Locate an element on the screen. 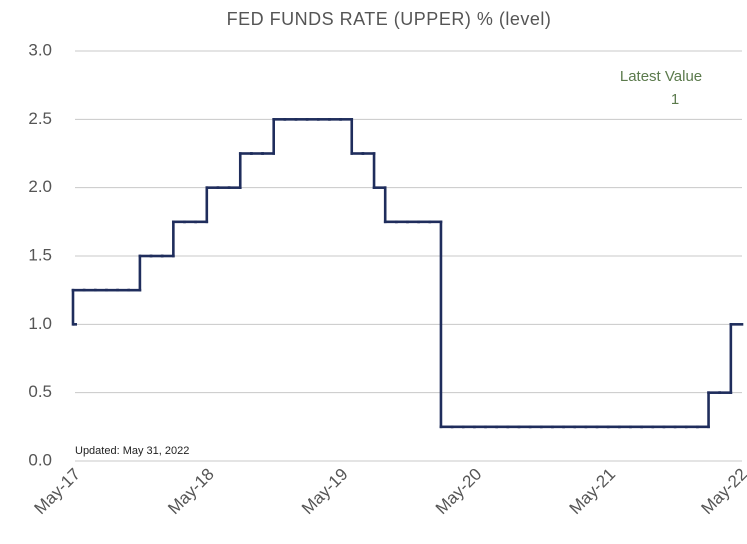 Image resolution: width=747 pixels, height=544 pixels. latest-value-label: Latest Value is located at coordinates (661, 76).